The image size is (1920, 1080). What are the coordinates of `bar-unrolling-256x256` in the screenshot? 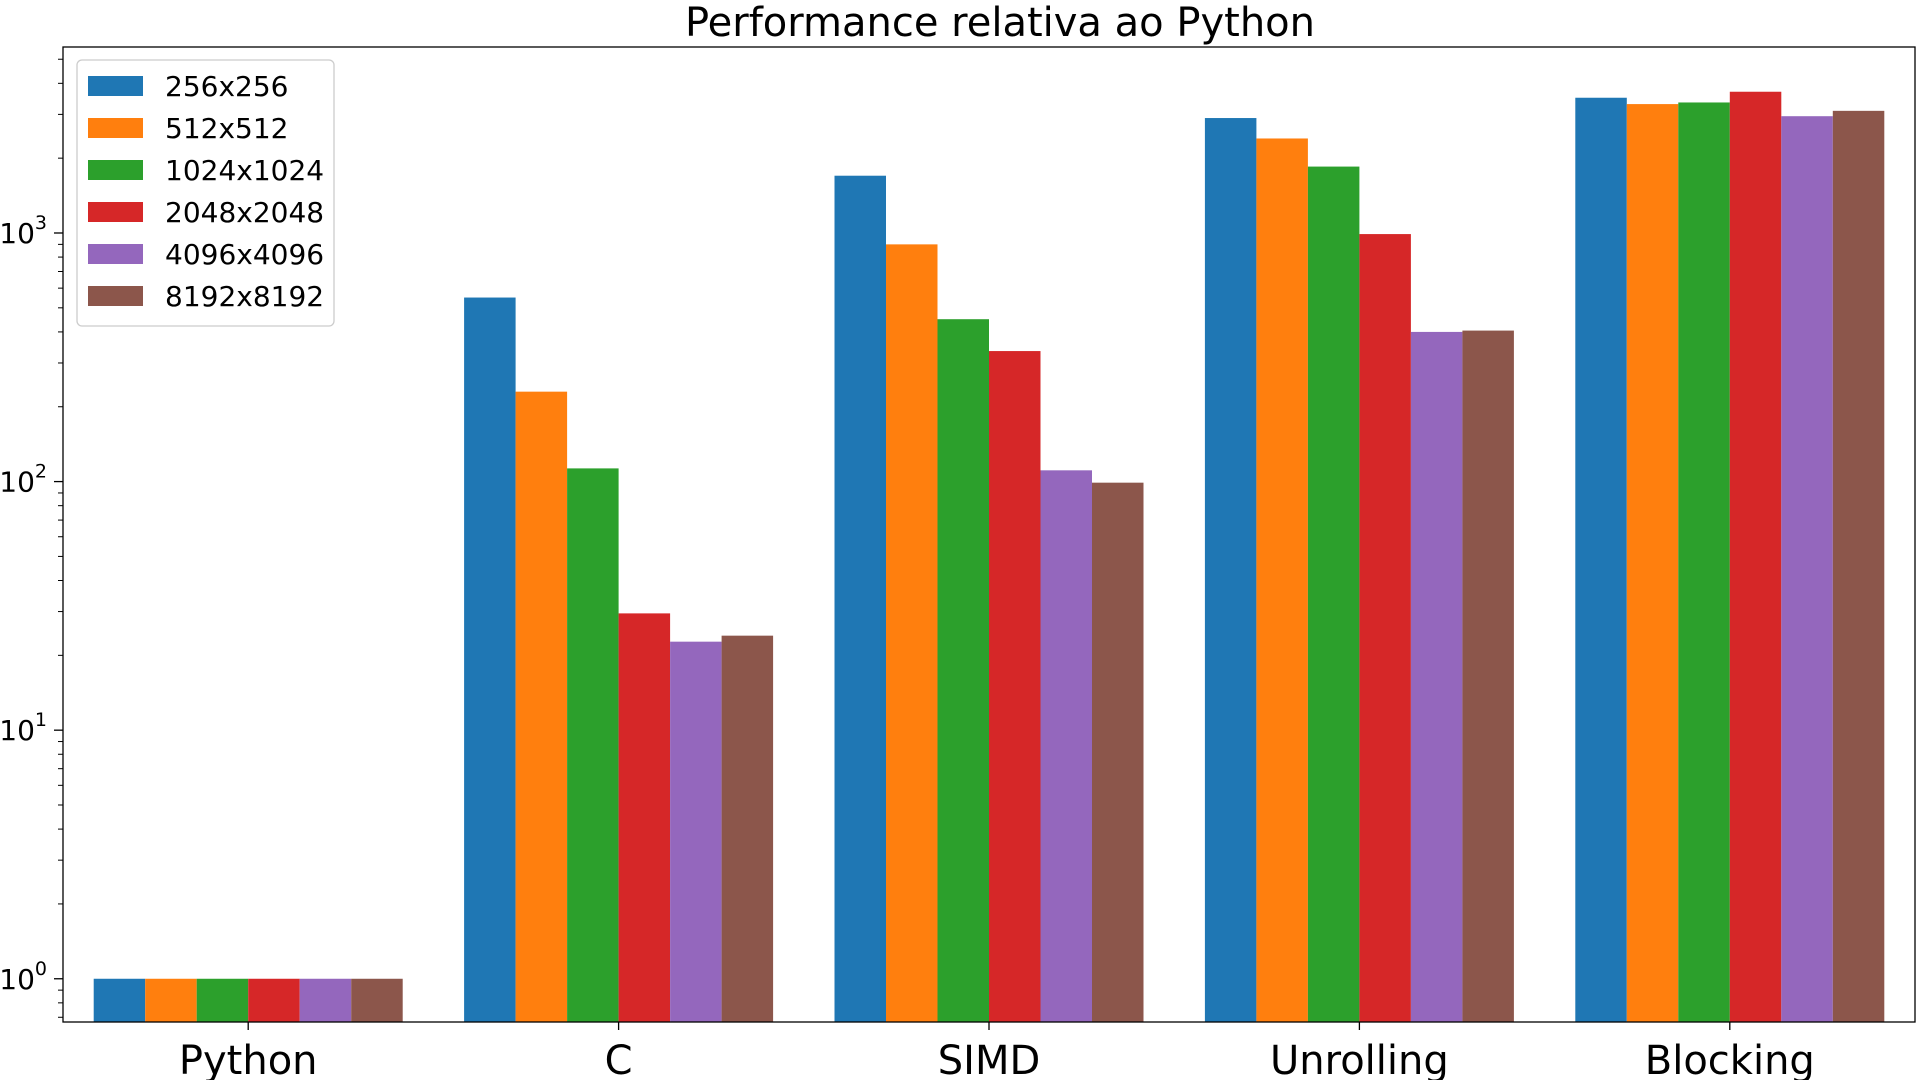 It's located at (1230, 570).